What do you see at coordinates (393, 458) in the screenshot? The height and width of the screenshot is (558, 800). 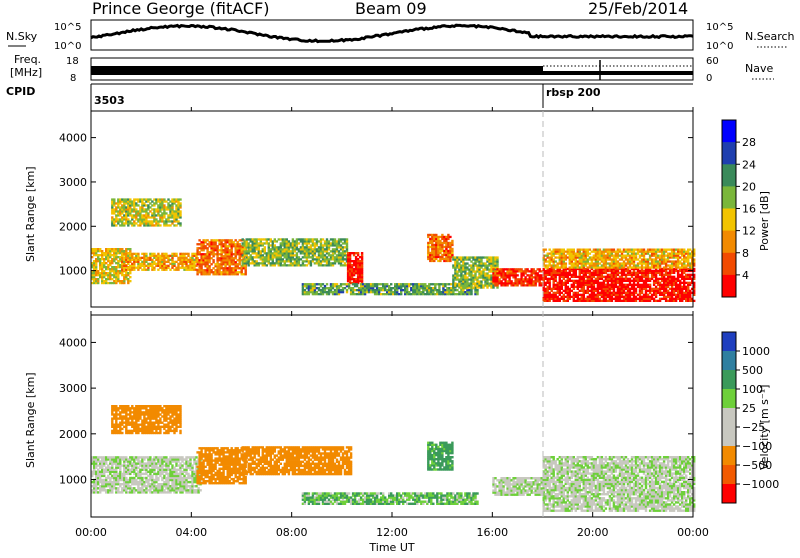 I see `velocity-data-layer` at bounding box center [393, 458].